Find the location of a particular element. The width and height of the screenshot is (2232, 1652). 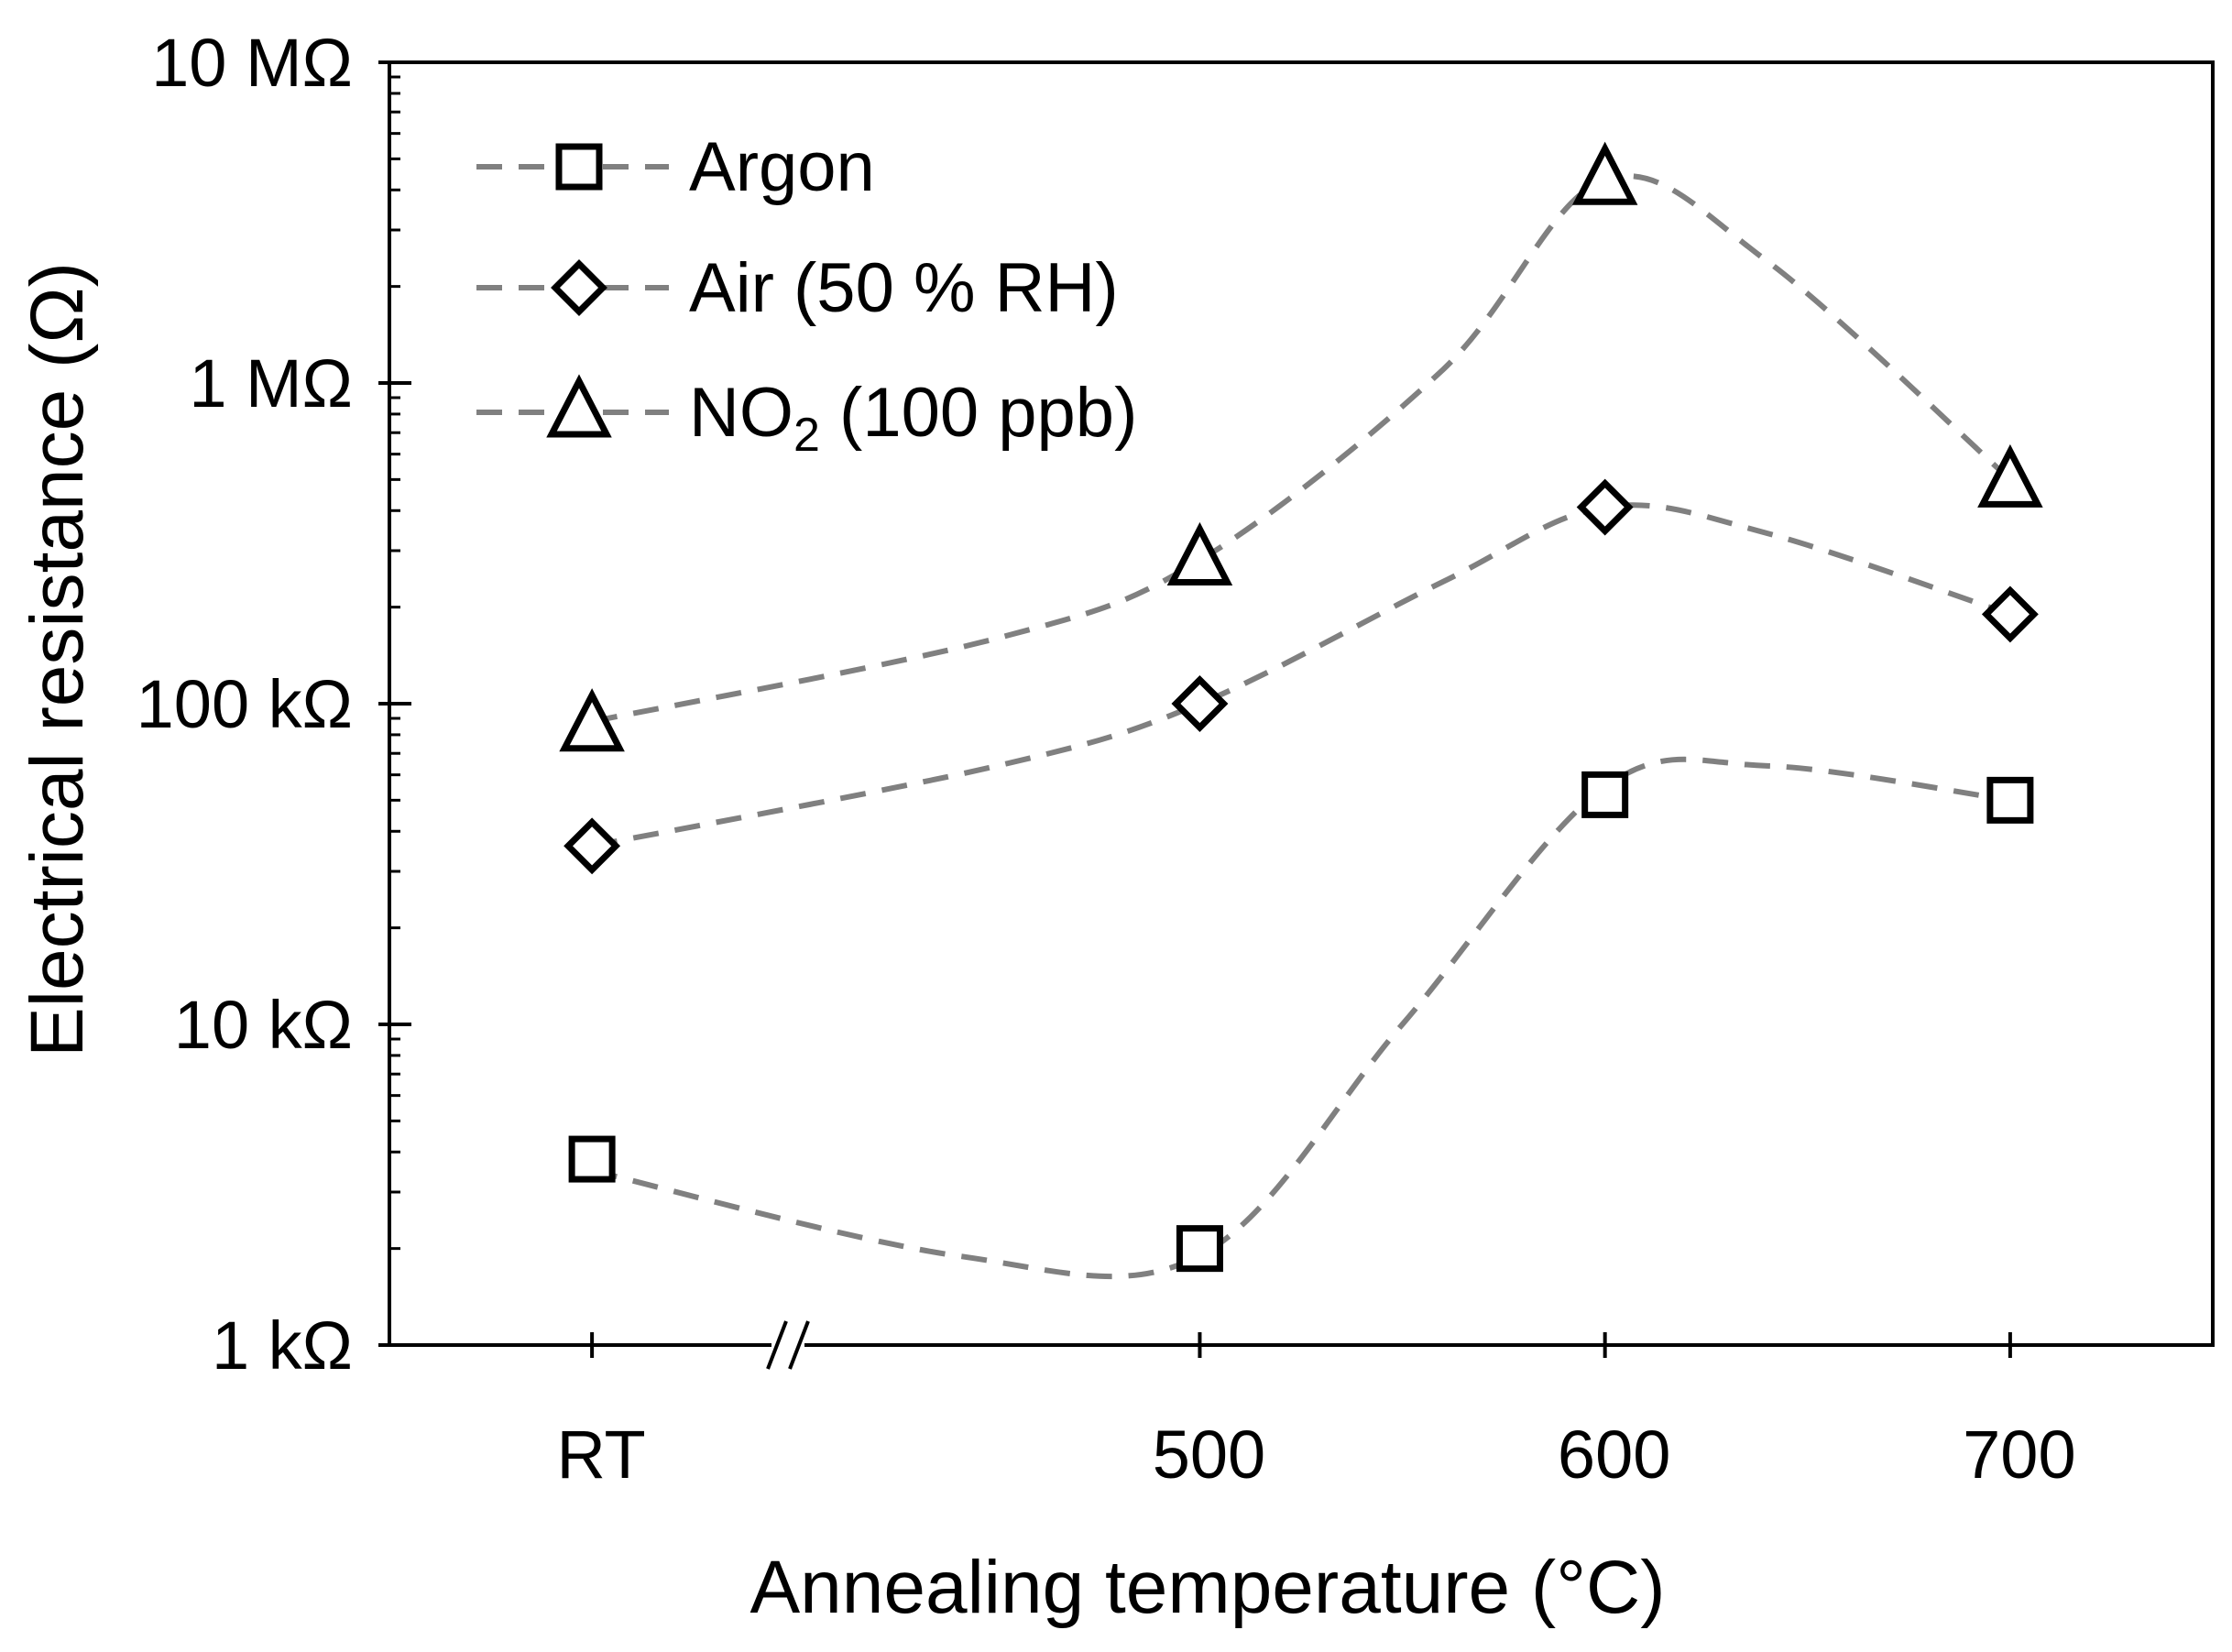

legend-label: NO2 (100 ppb) is located at coordinates (913, 418).